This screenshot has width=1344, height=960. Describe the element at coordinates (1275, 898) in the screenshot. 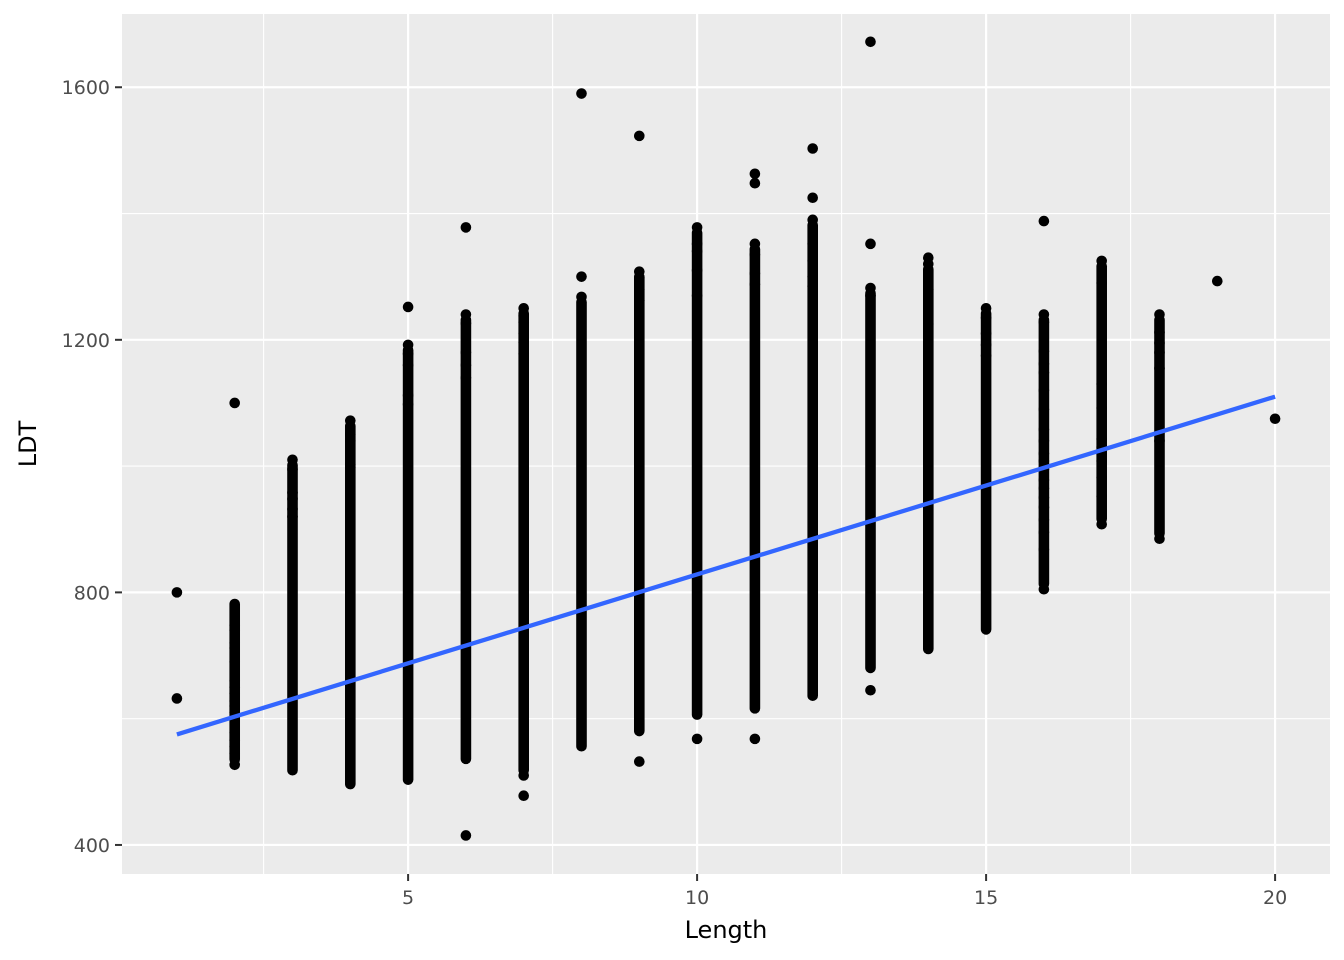

I see `x-tick-label: 20` at that location.